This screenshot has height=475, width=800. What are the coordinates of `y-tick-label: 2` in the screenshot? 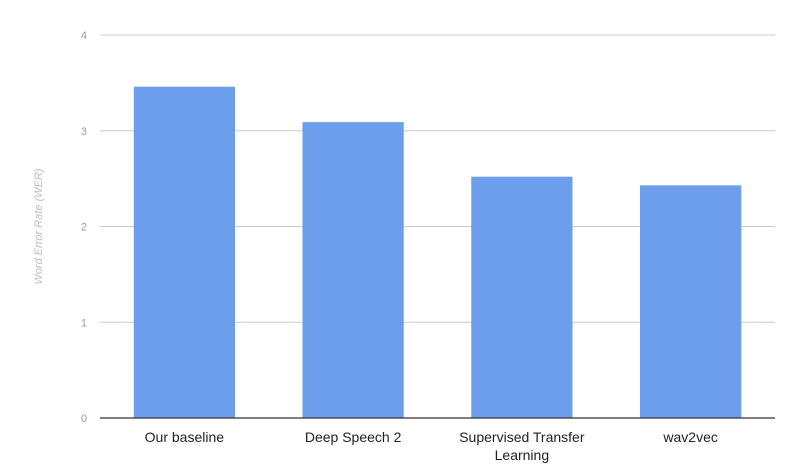 It's located at (84, 228).